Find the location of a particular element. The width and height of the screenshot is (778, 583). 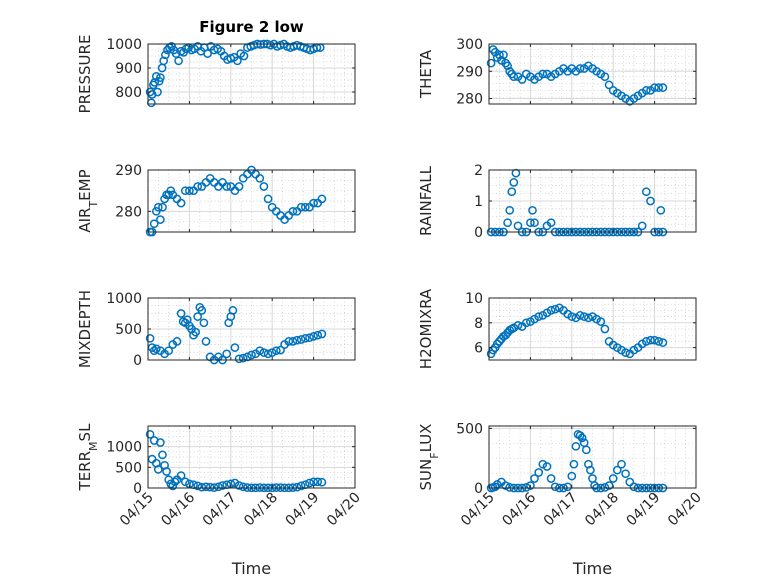

y-axis-label: SUNFLUX is located at coordinates (429, 457).